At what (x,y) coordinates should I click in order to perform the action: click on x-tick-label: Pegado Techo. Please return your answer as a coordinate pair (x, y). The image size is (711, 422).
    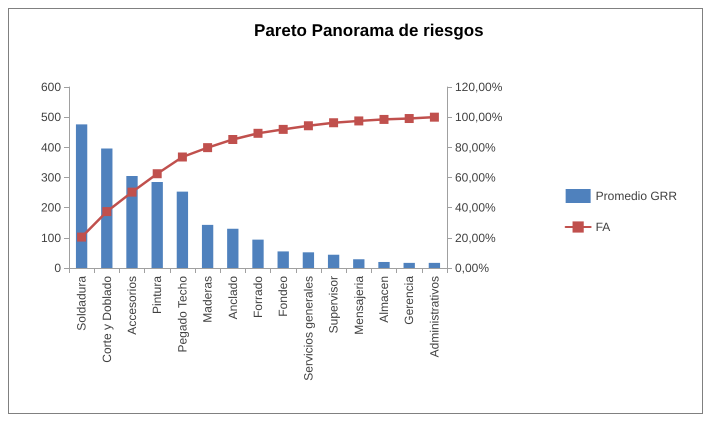
    Looking at the image, I should click on (182, 314).